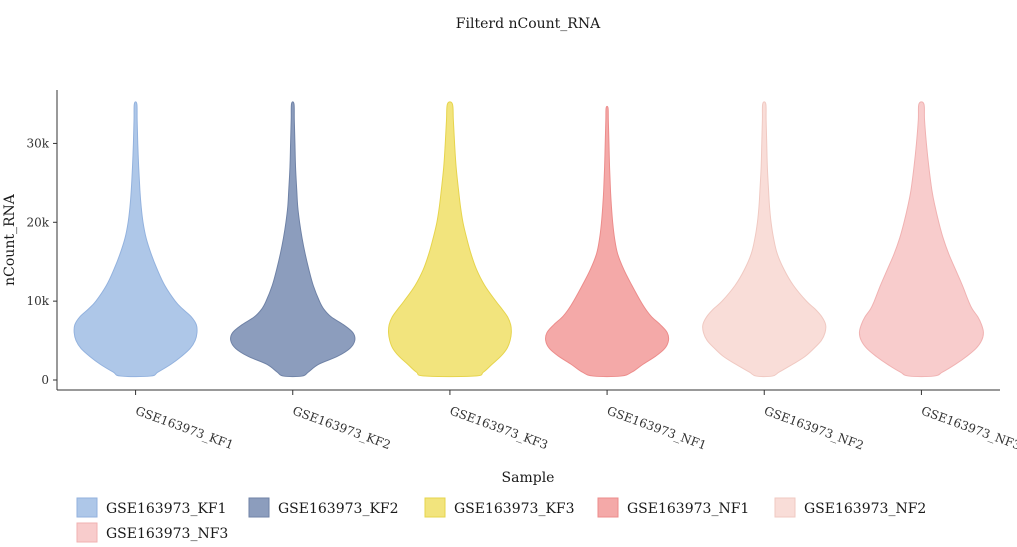 The image size is (1017, 547). Describe the element at coordinates (656, 428) in the screenshot. I see `x-tick-label: GSE163973_NF1` at that location.